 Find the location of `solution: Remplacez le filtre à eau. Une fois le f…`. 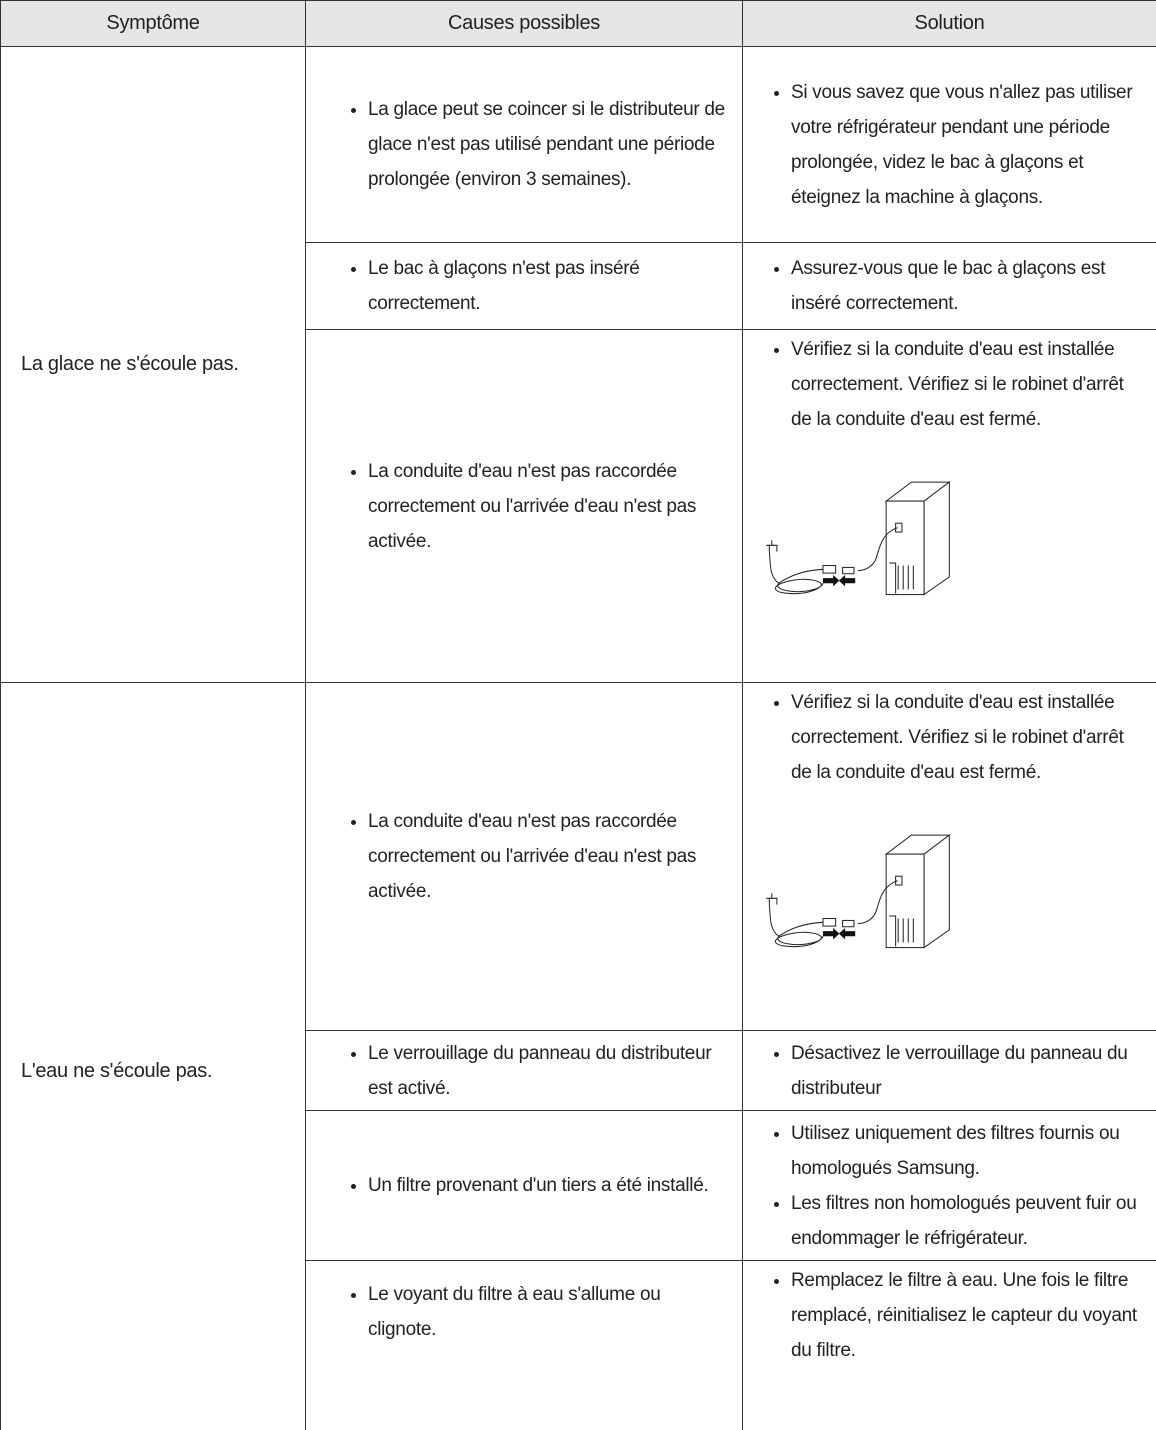

solution: Remplacez le filtre à eau. Une fois le f… is located at coordinates (966, 1315).